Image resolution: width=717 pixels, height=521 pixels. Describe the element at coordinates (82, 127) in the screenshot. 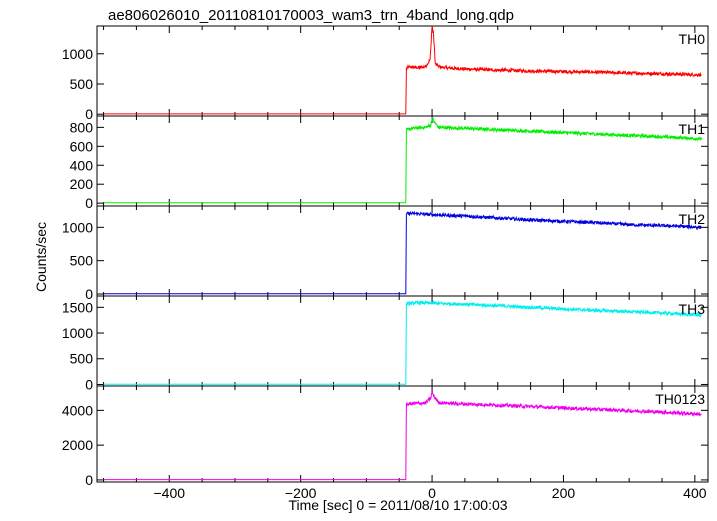

I see `y-tick-label: 800` at that location.